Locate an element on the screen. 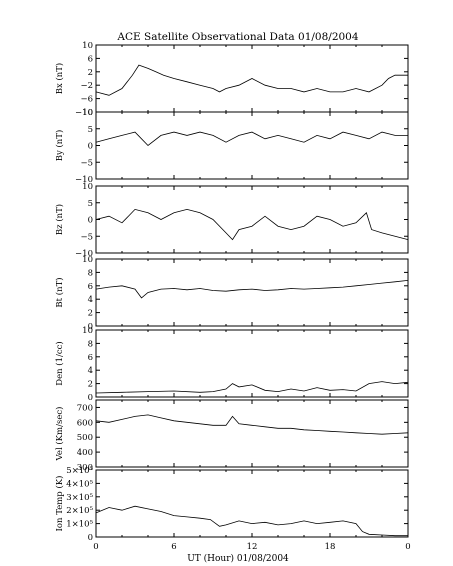  y-axis-label: Bx (nT) is located at coordinates (59, 79).